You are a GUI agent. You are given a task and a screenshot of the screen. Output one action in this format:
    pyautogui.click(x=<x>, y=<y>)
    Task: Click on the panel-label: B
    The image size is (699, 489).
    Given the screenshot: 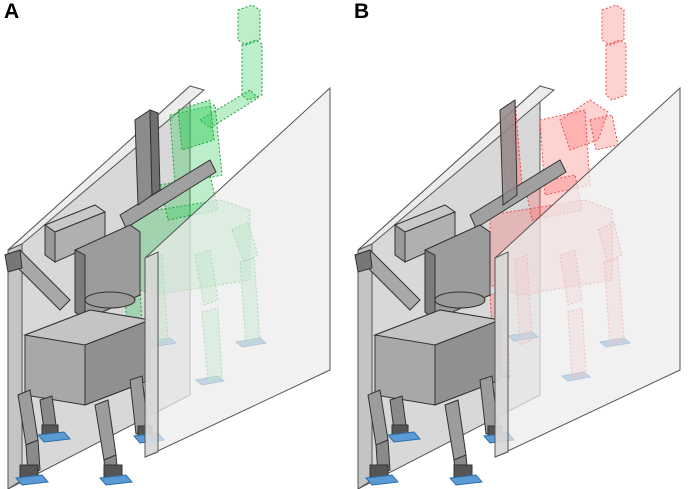 What is the action you would take?
    pyautogui.click(x=362, y=11)
    